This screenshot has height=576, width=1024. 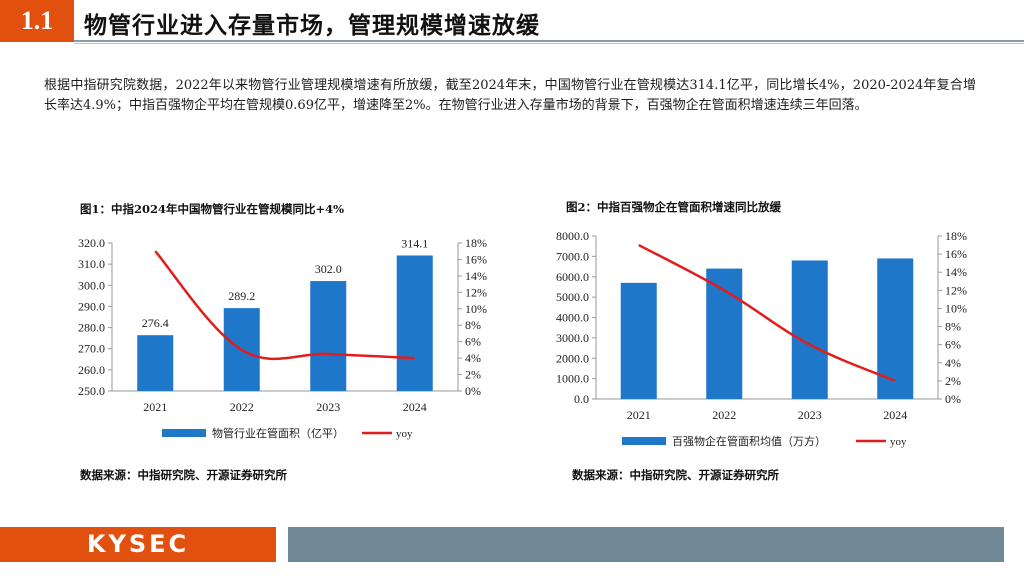 What do you see at coordinates (91, 370) in the screenshot?
I see `y-tick-label-left: 260.0` at bounding box center [91, 370].